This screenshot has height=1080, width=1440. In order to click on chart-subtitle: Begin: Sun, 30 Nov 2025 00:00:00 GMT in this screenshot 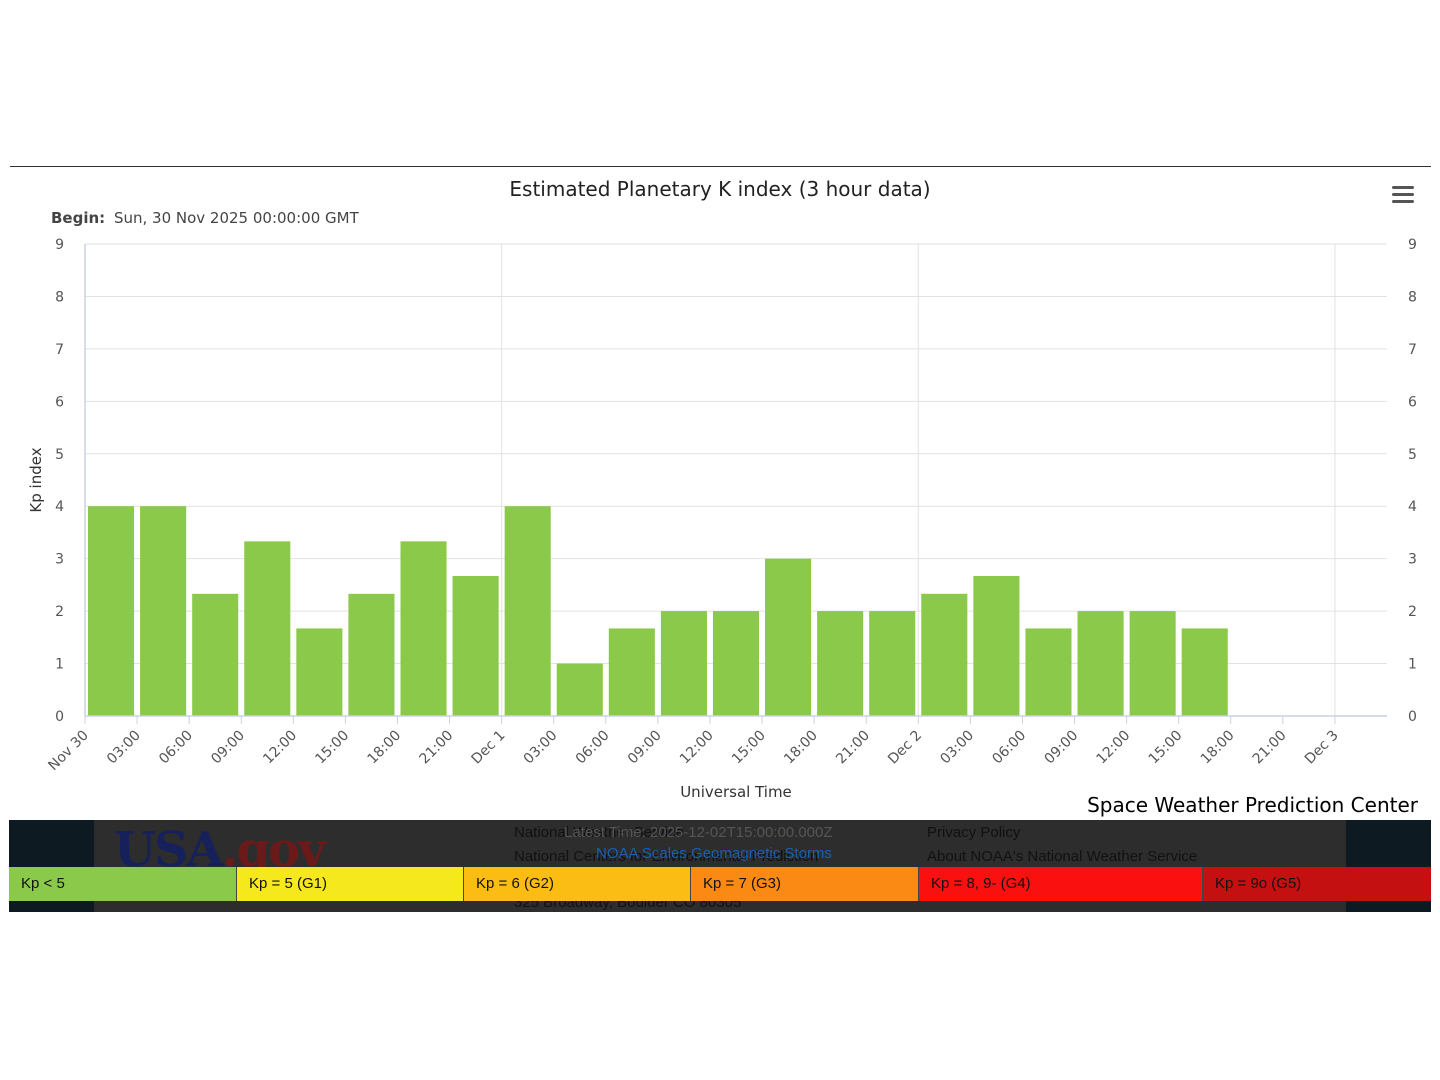, I will do `click(205, 218)`.